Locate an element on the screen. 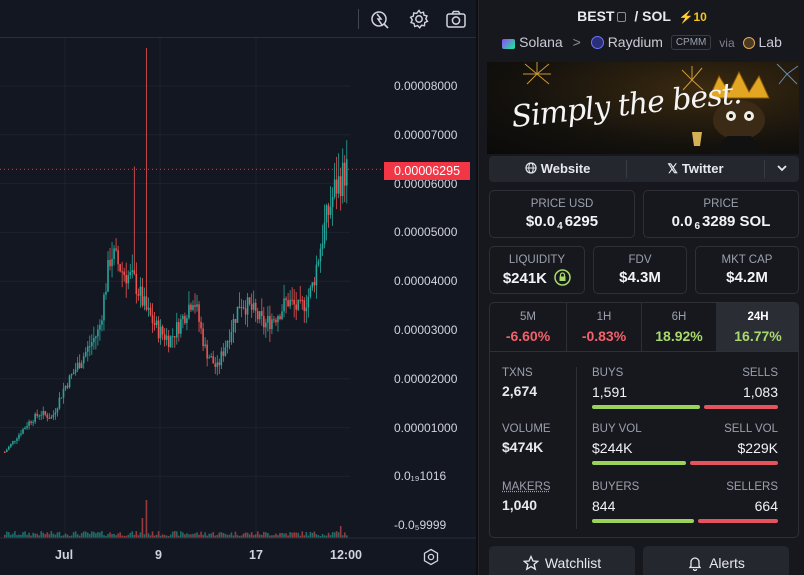  price-axis-tick: 0.0₁₉1016 is located at coordinates (420, 476).